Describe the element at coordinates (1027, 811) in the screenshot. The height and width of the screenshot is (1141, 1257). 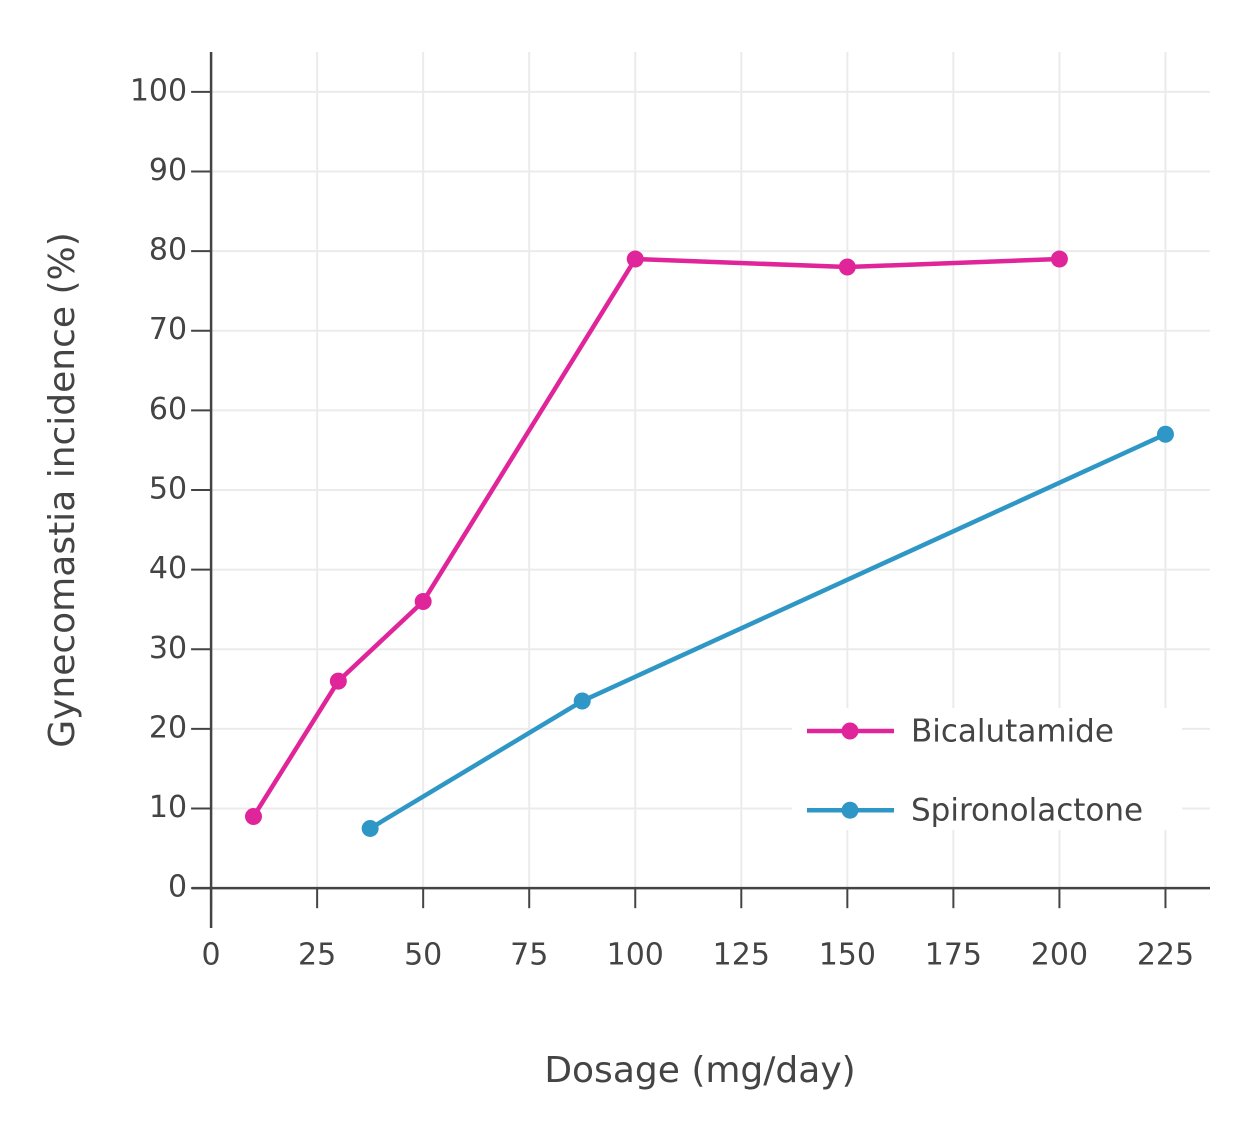
I see `legend-label: Spironolactone` at that location.